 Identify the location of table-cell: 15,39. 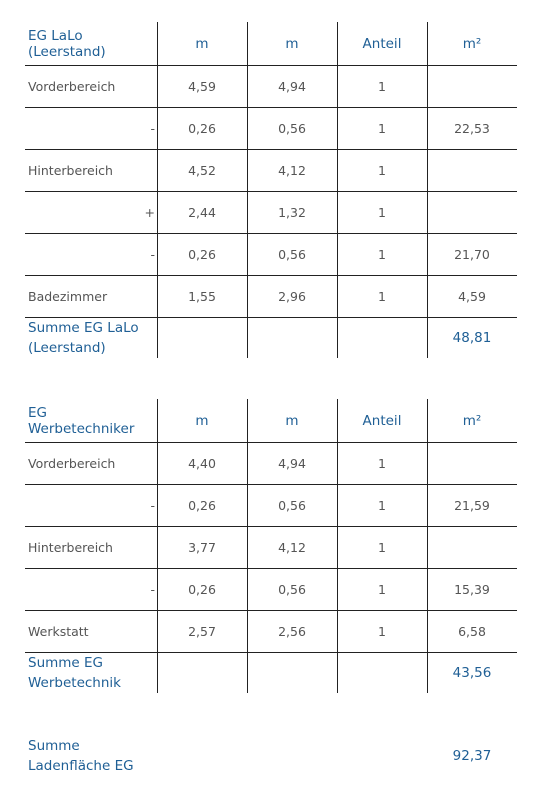
(472, 589).